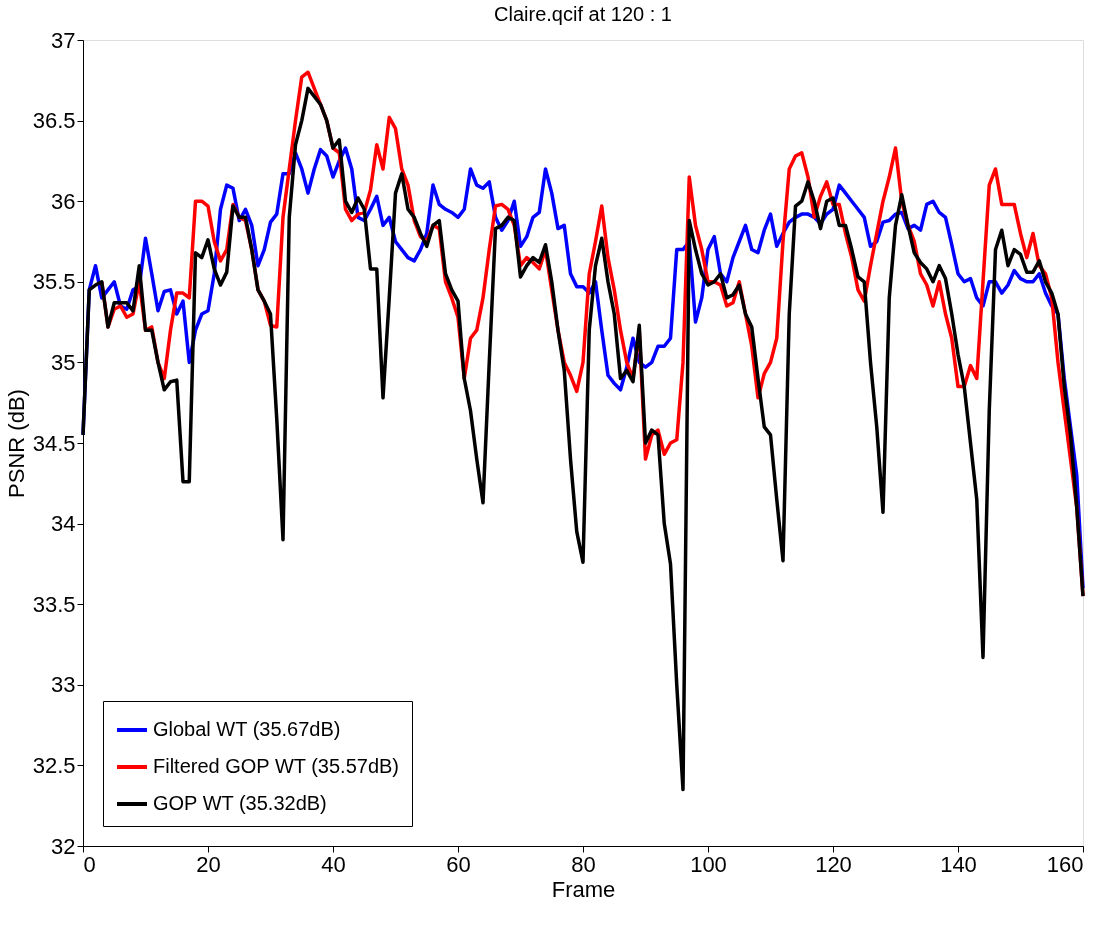 Image resolution: width=1110 pixels, height=928 pixels. Describe the element at coordinates (54, 604) in the screenshot. I see `y-tick-label: 33.5` at that location.